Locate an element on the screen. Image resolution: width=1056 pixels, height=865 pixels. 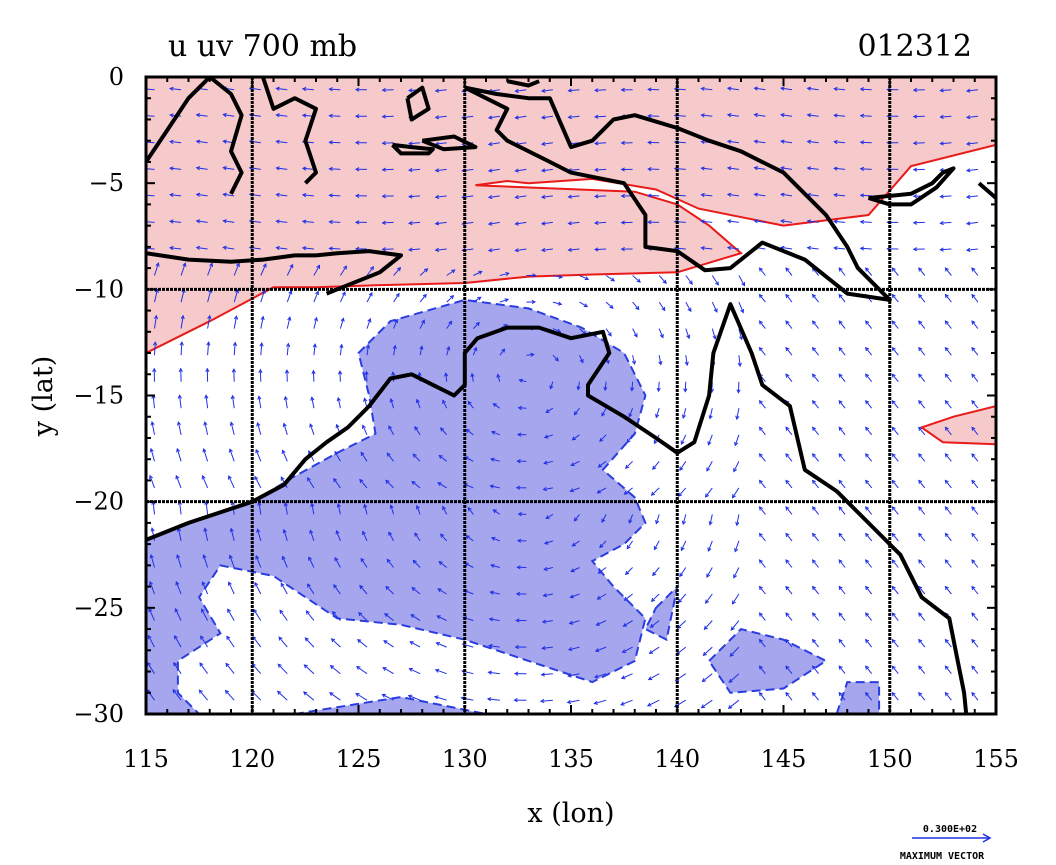
x-tick-label: 145 is located at coordinates (784, 759).